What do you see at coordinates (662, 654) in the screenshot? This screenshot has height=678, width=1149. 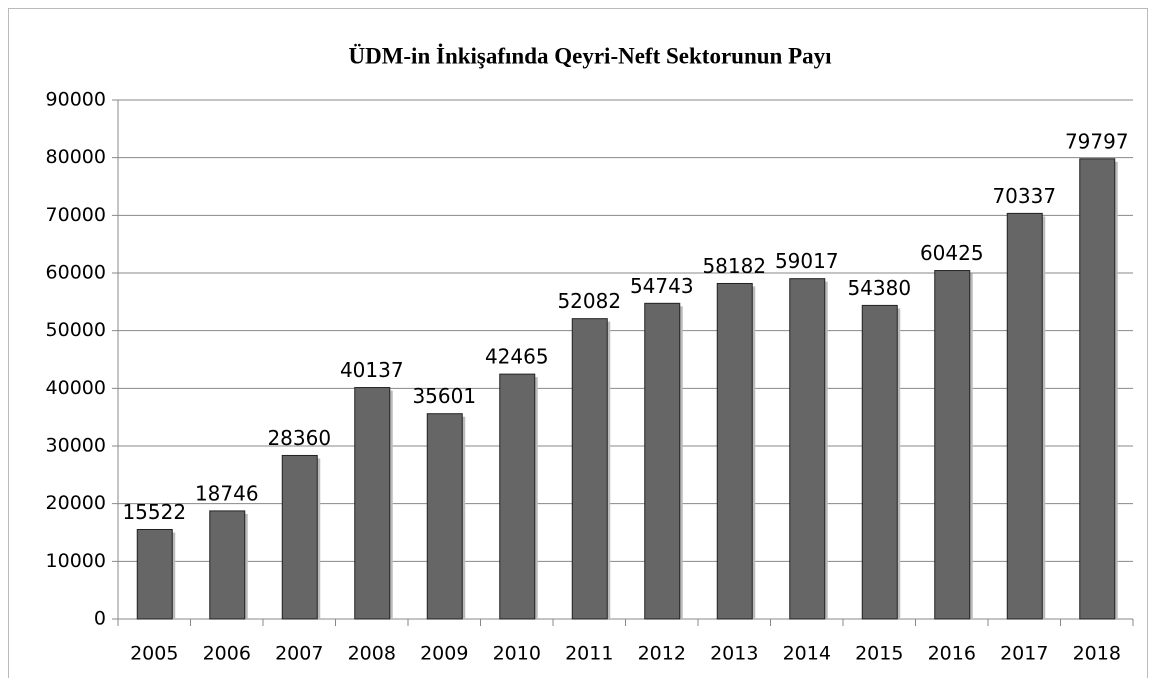 I see `x-tick-label: 2012` at bounding box center [662, 654].